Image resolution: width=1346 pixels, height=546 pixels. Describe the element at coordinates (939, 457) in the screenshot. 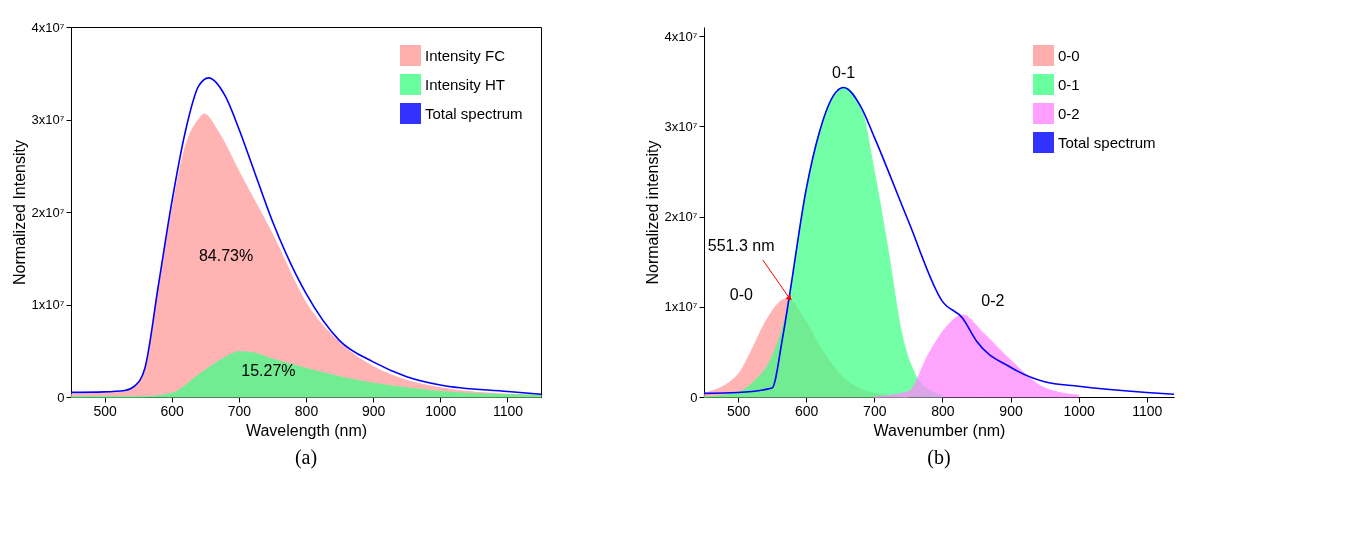

I see `text: (b)` at that location.